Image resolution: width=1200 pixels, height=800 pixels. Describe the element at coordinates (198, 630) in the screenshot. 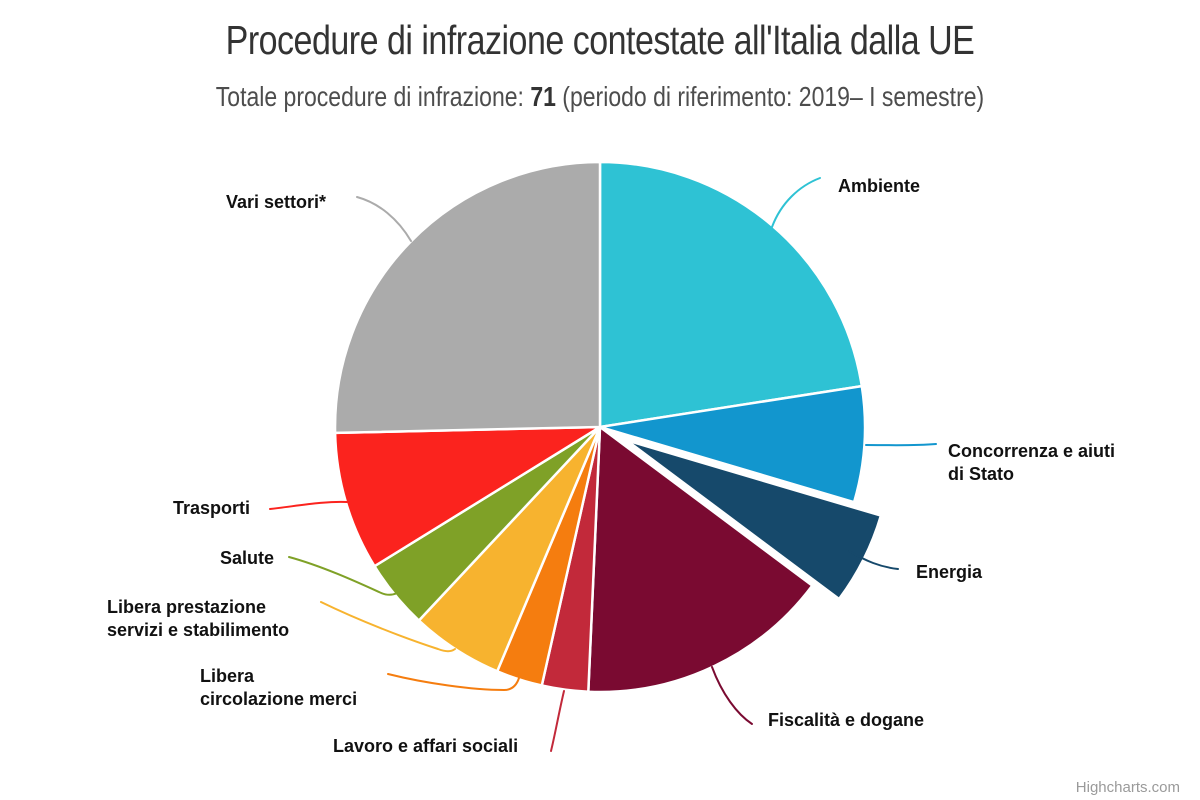

I see `data-label: servizi e stabilimento` at that location.